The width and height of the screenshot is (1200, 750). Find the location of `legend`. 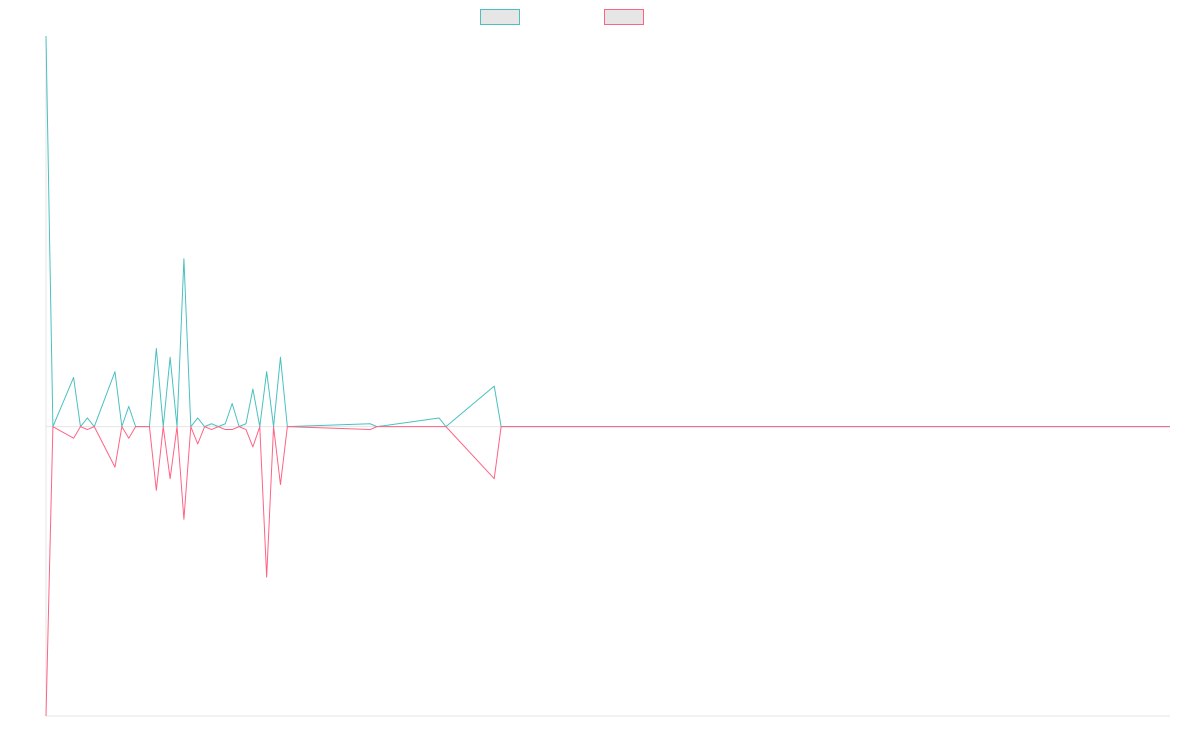

legend is located at coordinates (600, 18).